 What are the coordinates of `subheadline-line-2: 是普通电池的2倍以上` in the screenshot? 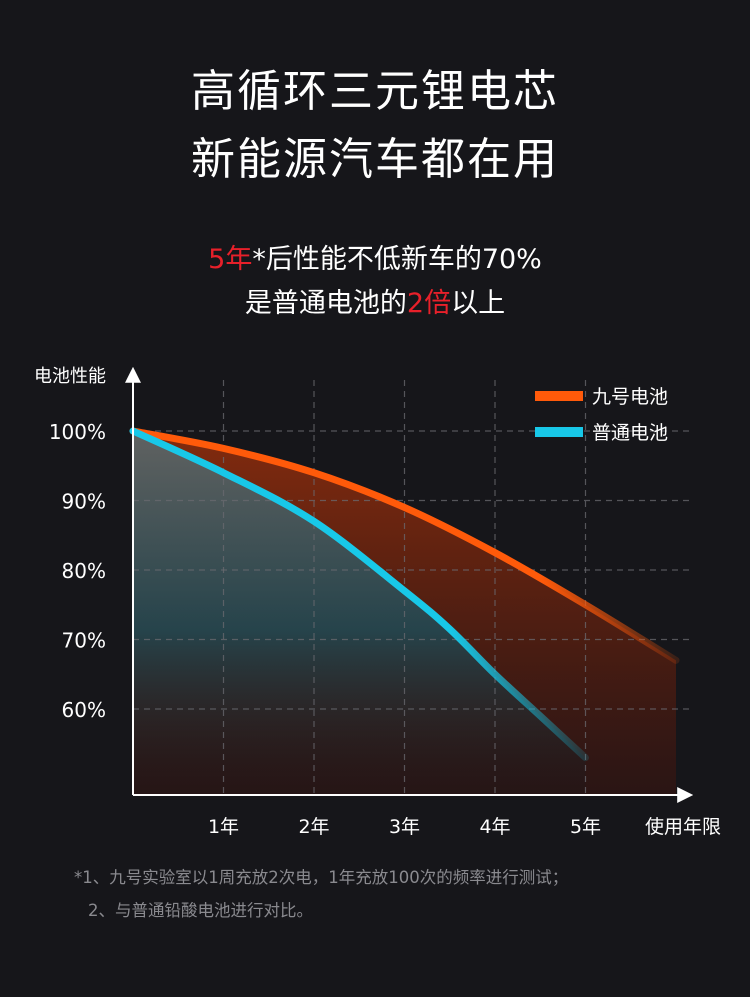 It's located at (375, 303).